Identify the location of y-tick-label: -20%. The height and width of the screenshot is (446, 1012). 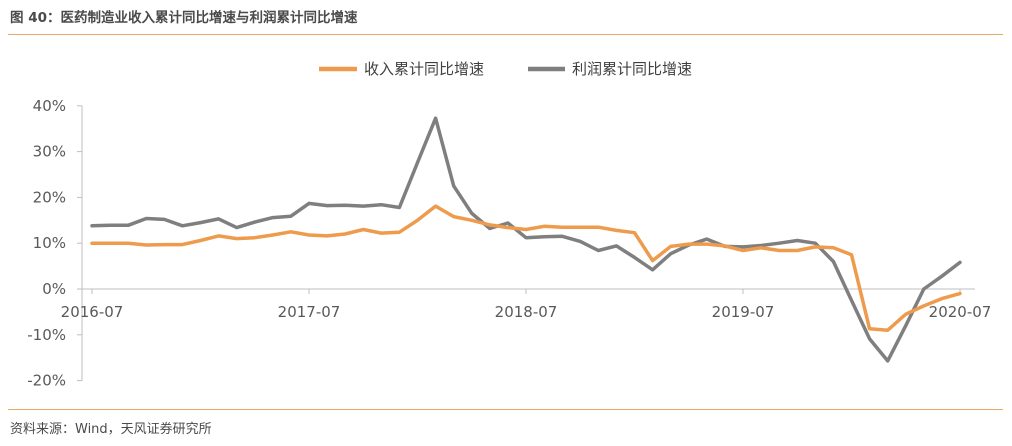
(46, 381).